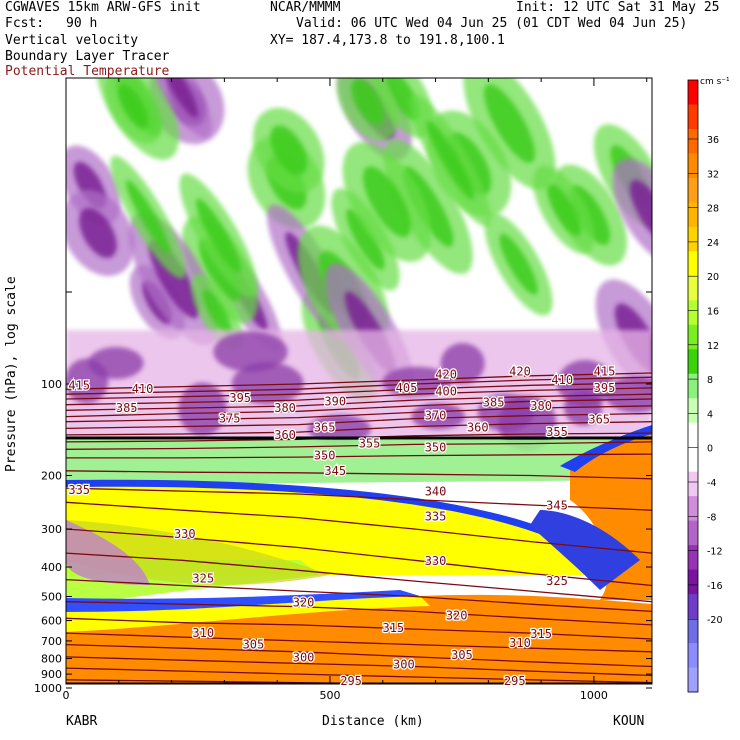 The width and height of the screenshot is (740, 740). I want to click on x-tick-label: 500, so click(329, 695).